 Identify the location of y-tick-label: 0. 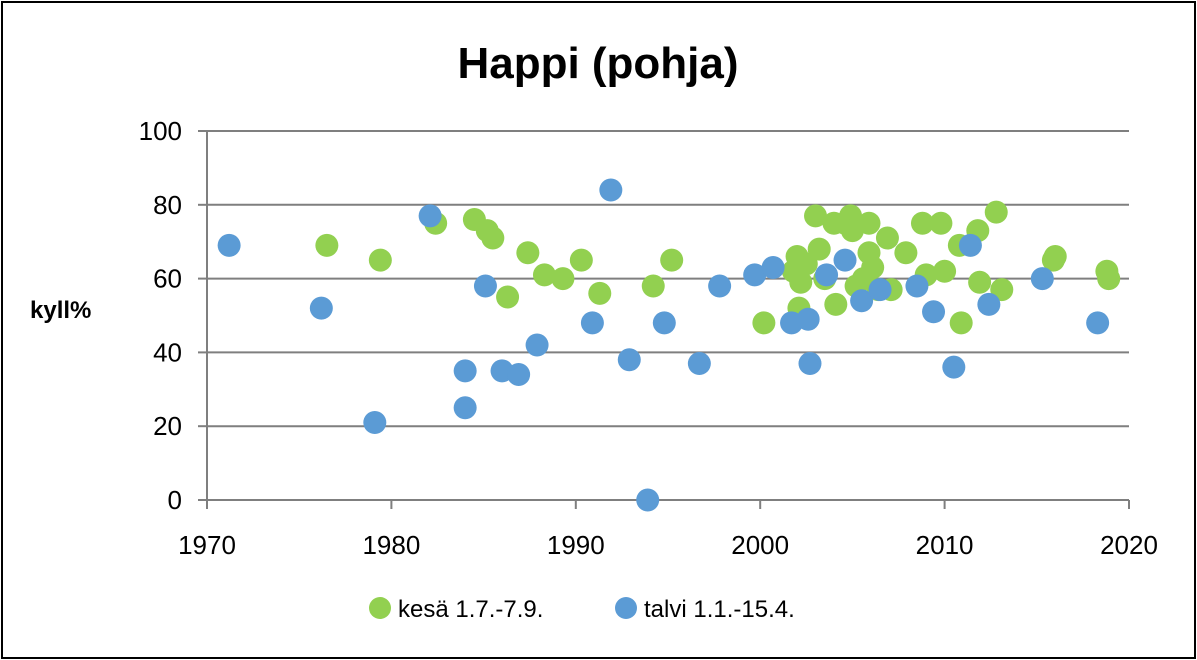
(175, 500).